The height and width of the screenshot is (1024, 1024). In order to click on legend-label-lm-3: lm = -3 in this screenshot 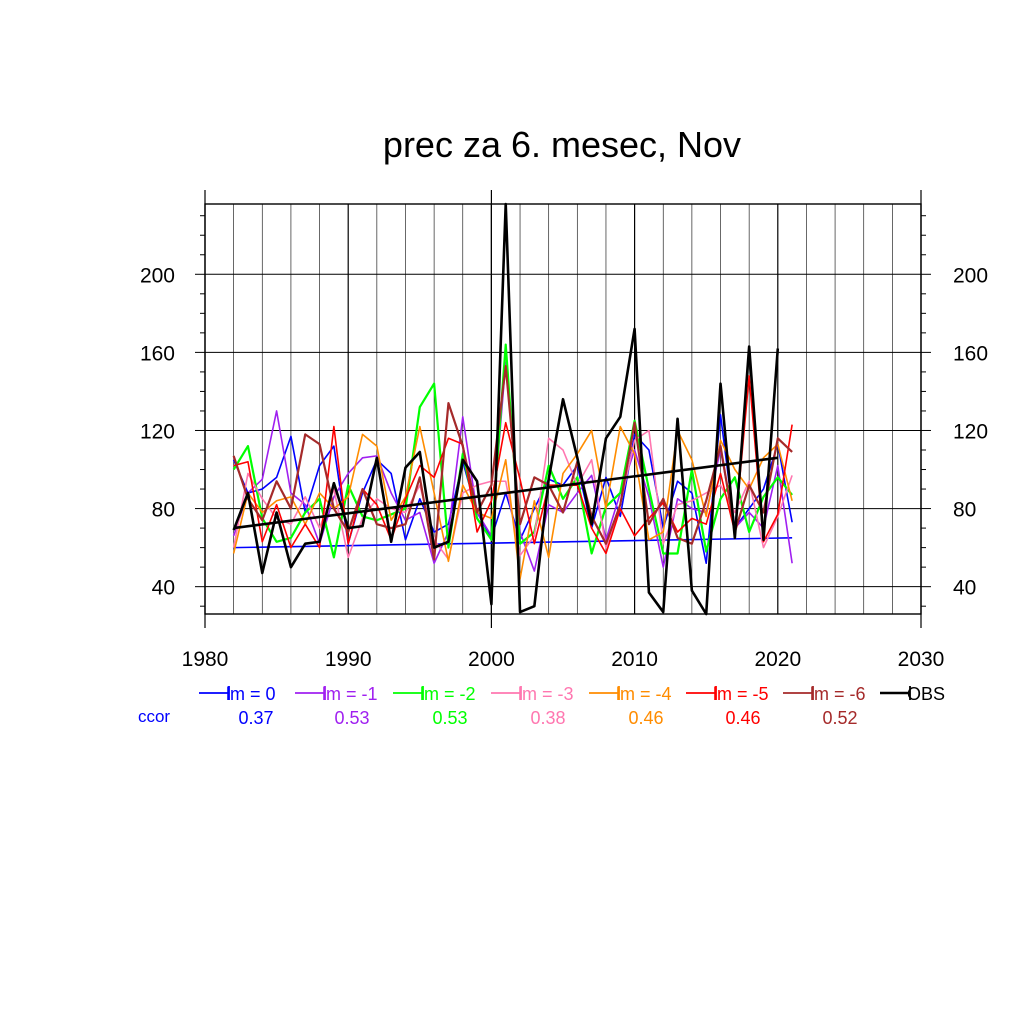, I will do `click(546, 694)`.